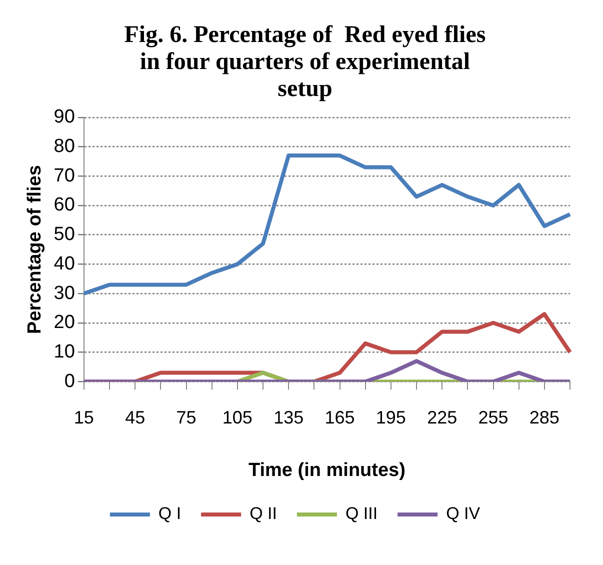 The height and width of the screenshot is (565, 603). What do you see at coordinates (35, 249) in the screenshot?
I see `y-axis-title: Percentage of flies` at bounding box center [35, 249].